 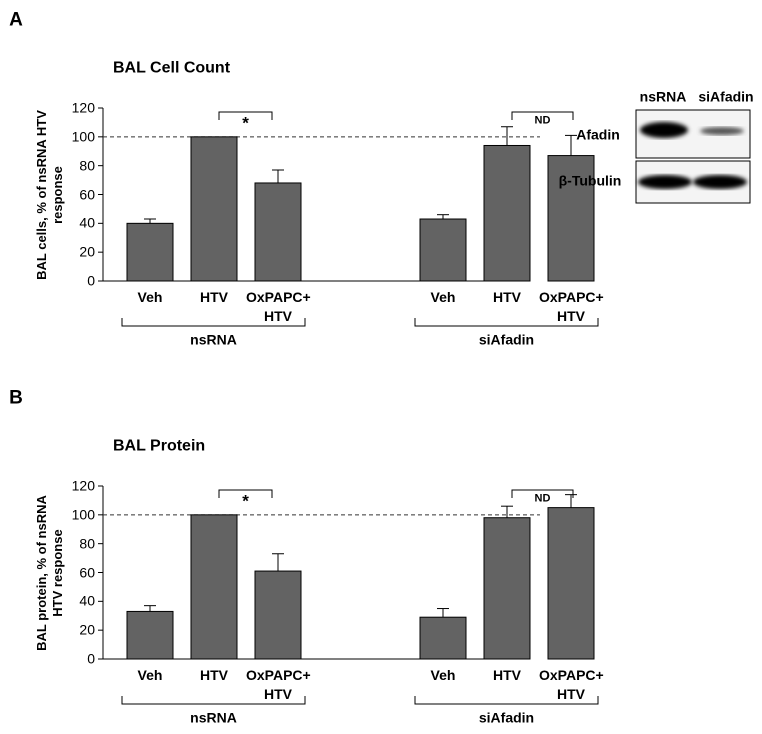 What do you see at coordinates (663, 96) in the screenshot?
I see `blot-lane-label: nsRNA` at bounding box center [663, 96].